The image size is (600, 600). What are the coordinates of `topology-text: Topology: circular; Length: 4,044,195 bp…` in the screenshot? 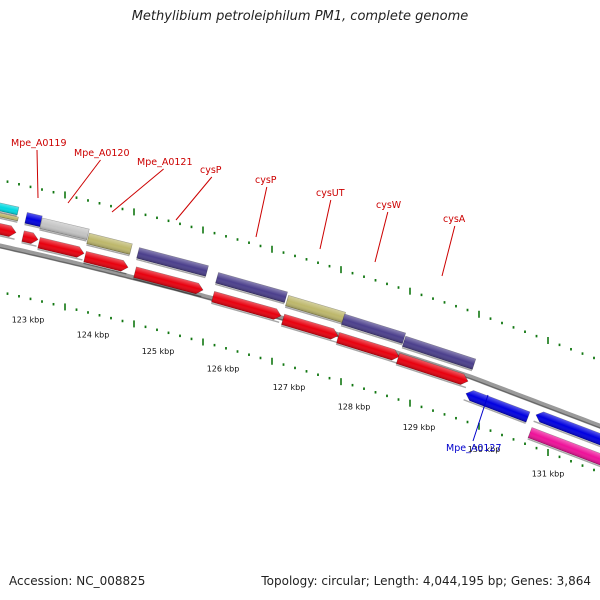 It's located at (426, 581).